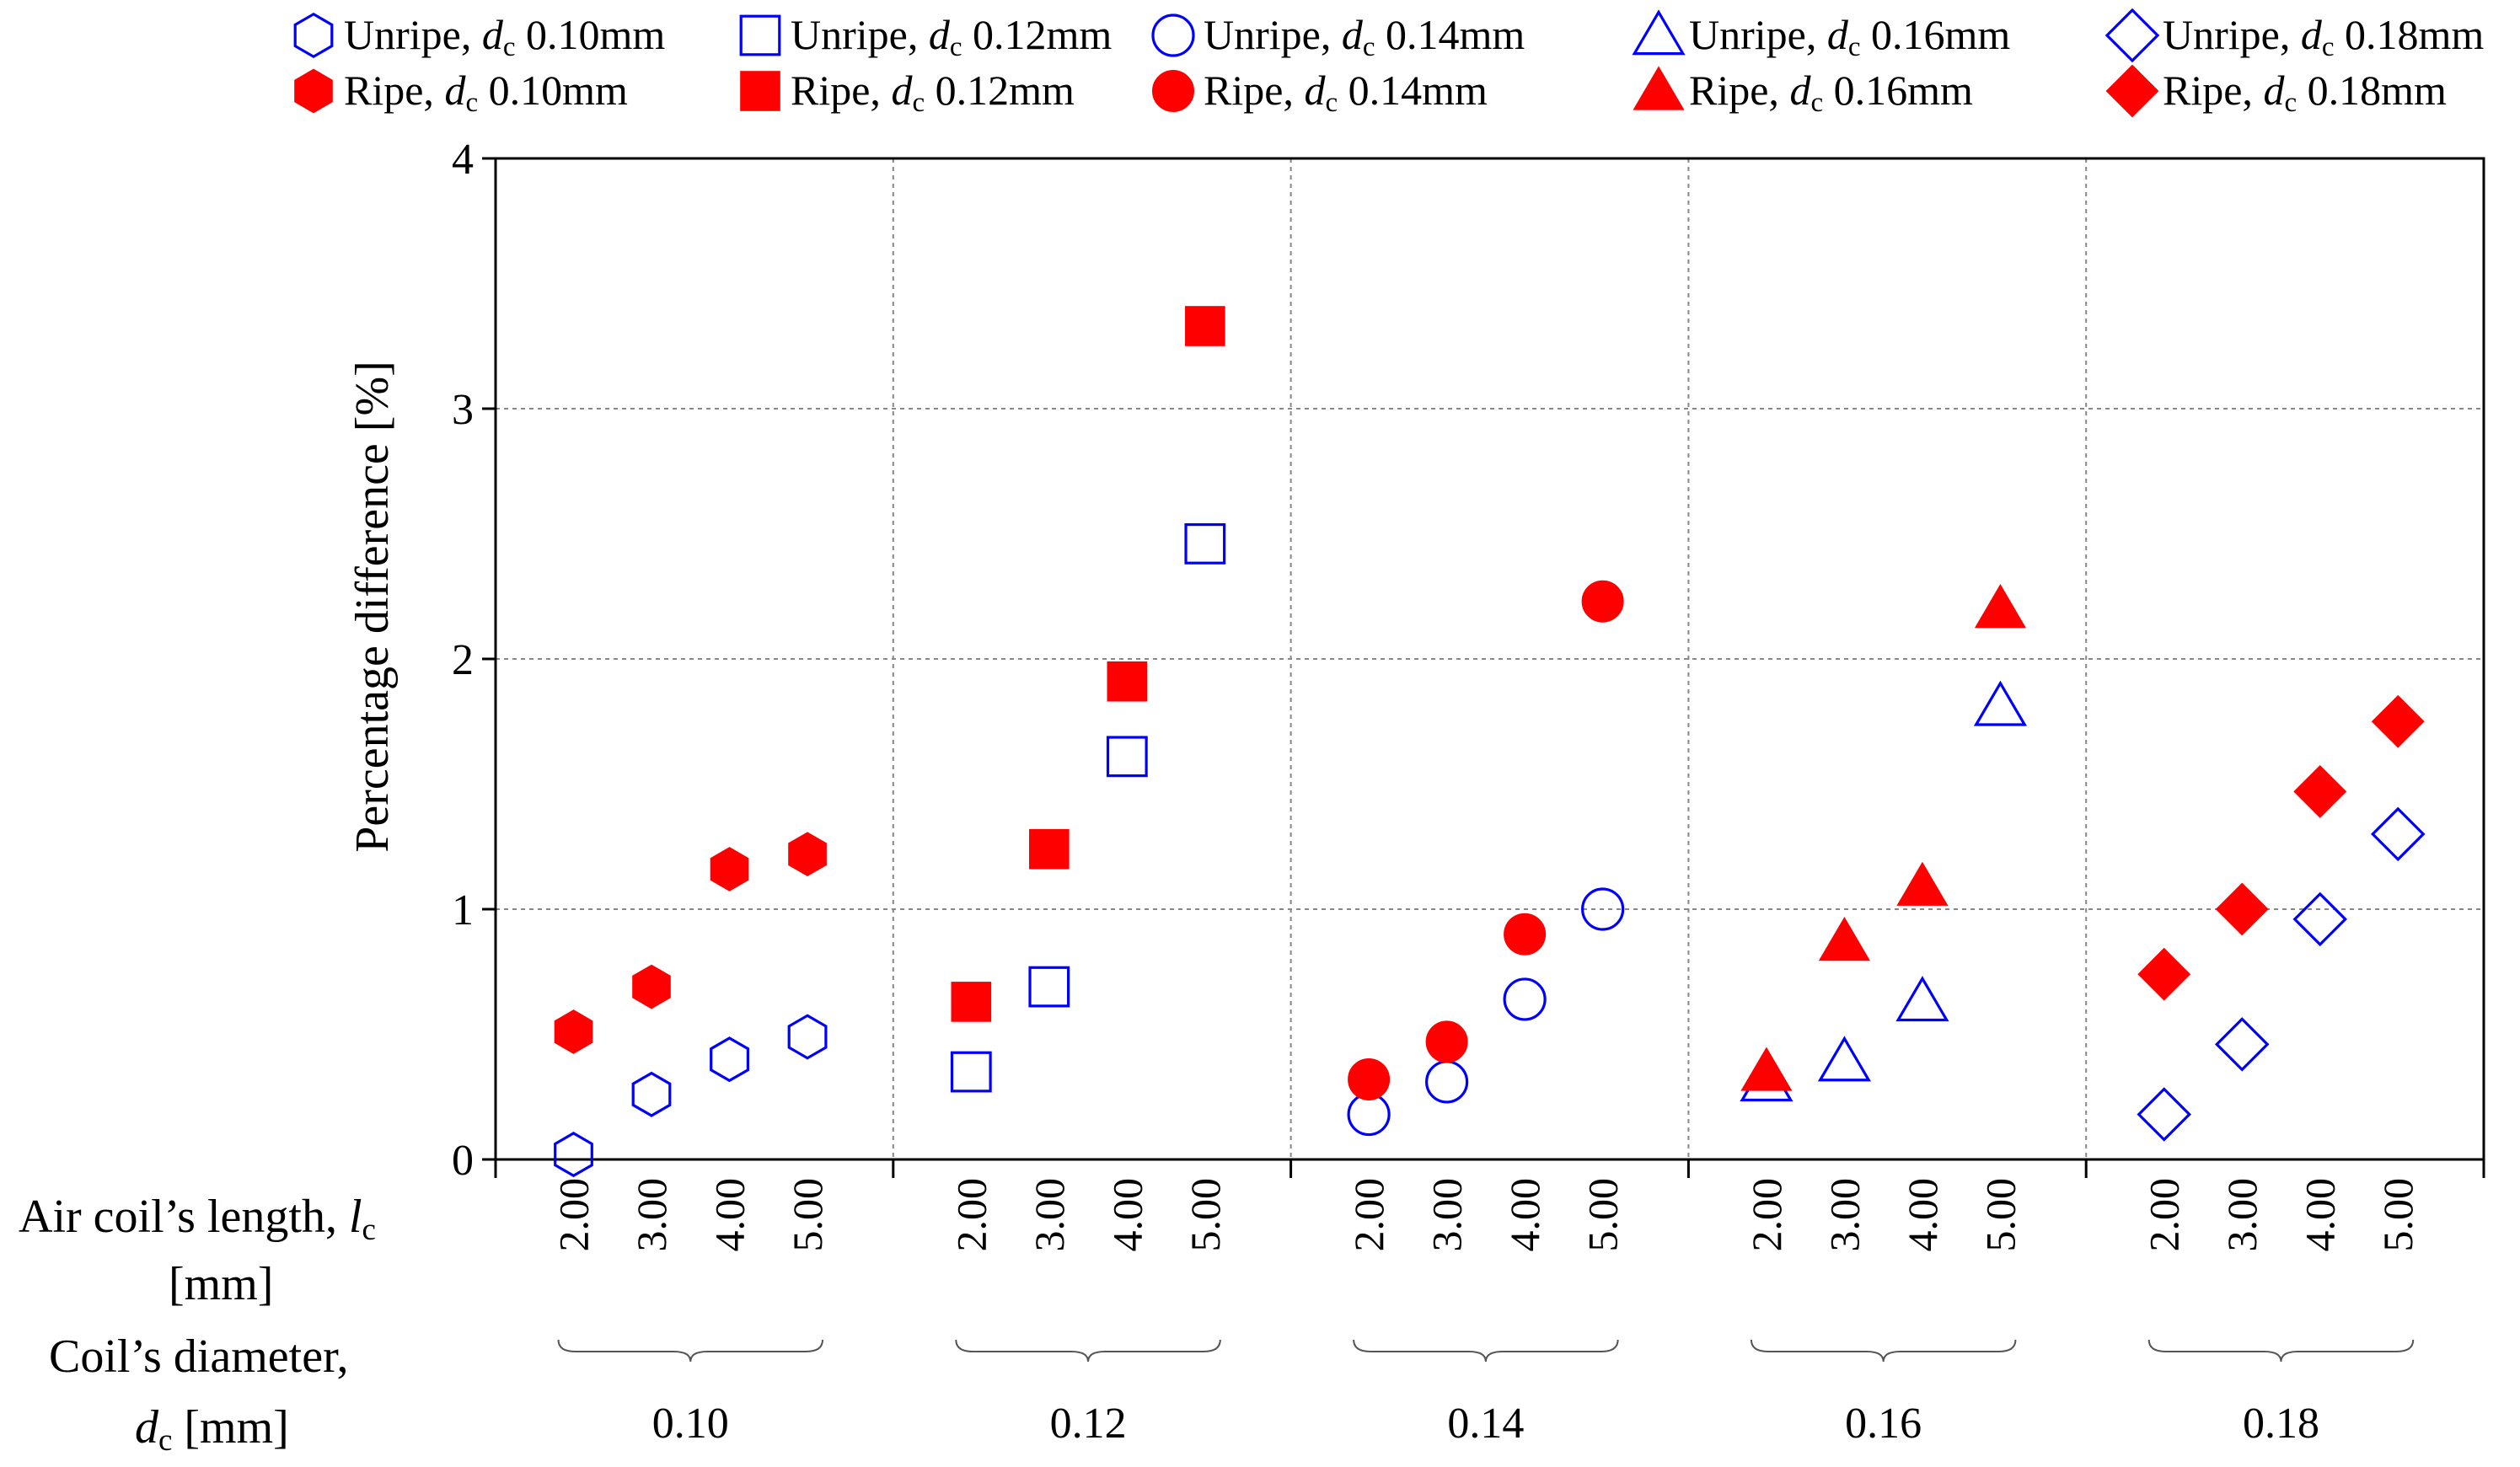 The image size is (2520, 1467). I want to click on legend-label: Unripe, dc 0.10mm, so click(504, 36).